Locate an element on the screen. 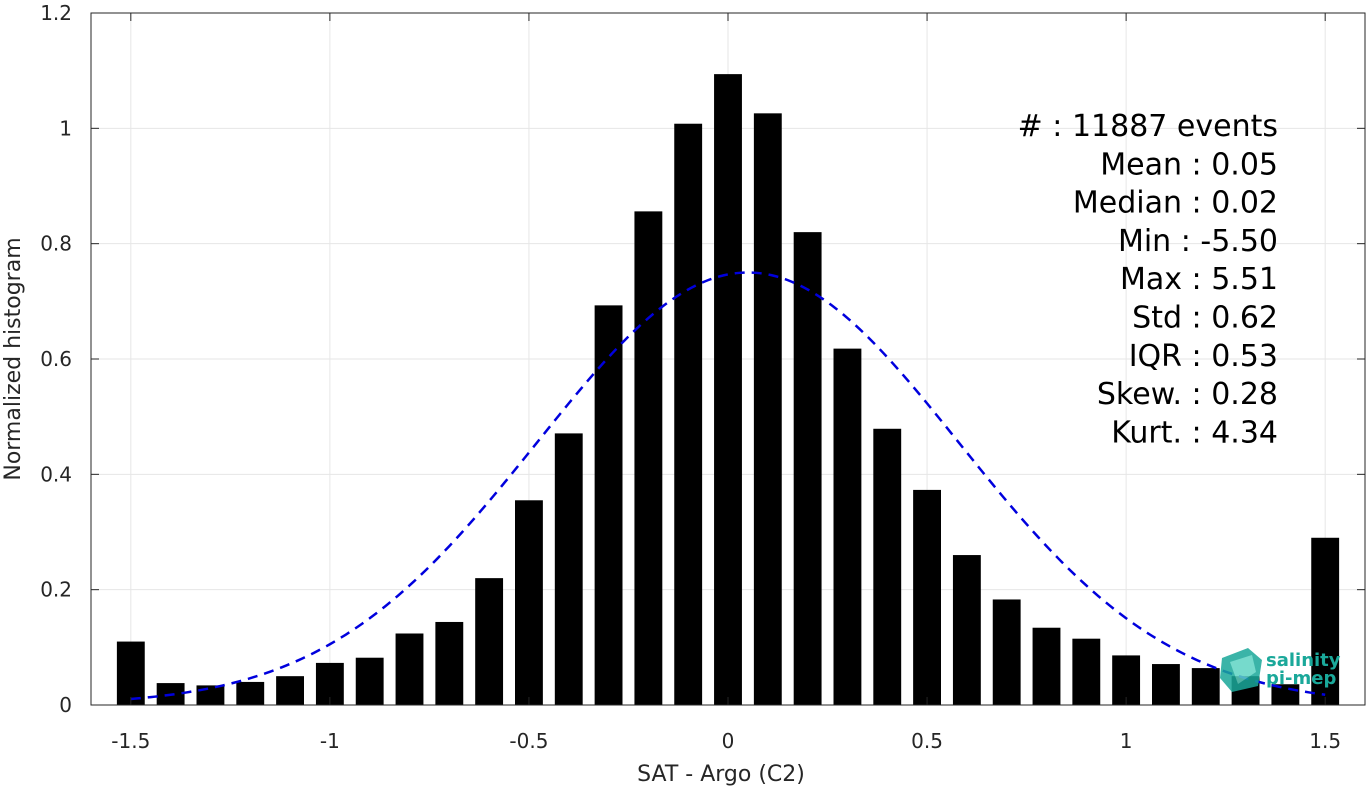  y-tick-label: 0.2 is located at coordinates (56, 590).